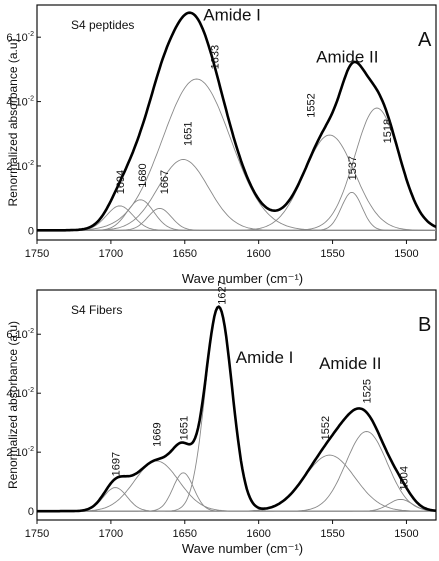  I want to click on peak-label: 1504, so click(405, 478).